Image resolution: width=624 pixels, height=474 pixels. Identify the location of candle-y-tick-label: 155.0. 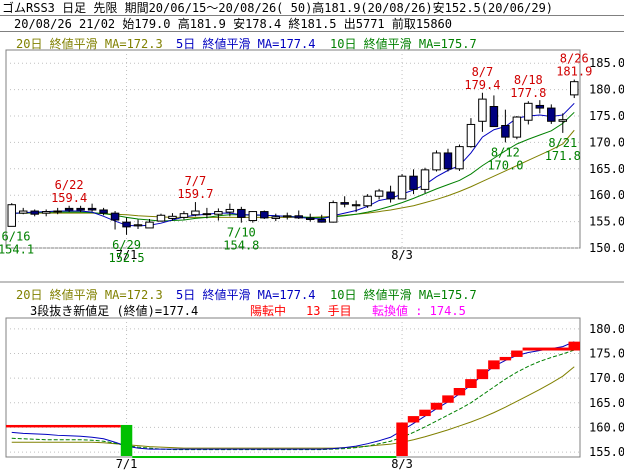
(606, 222).